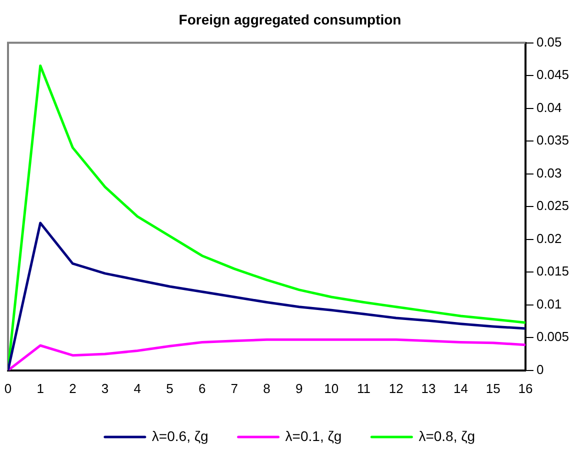  I want to click on x-tick-label: 4, so click(137, 388).